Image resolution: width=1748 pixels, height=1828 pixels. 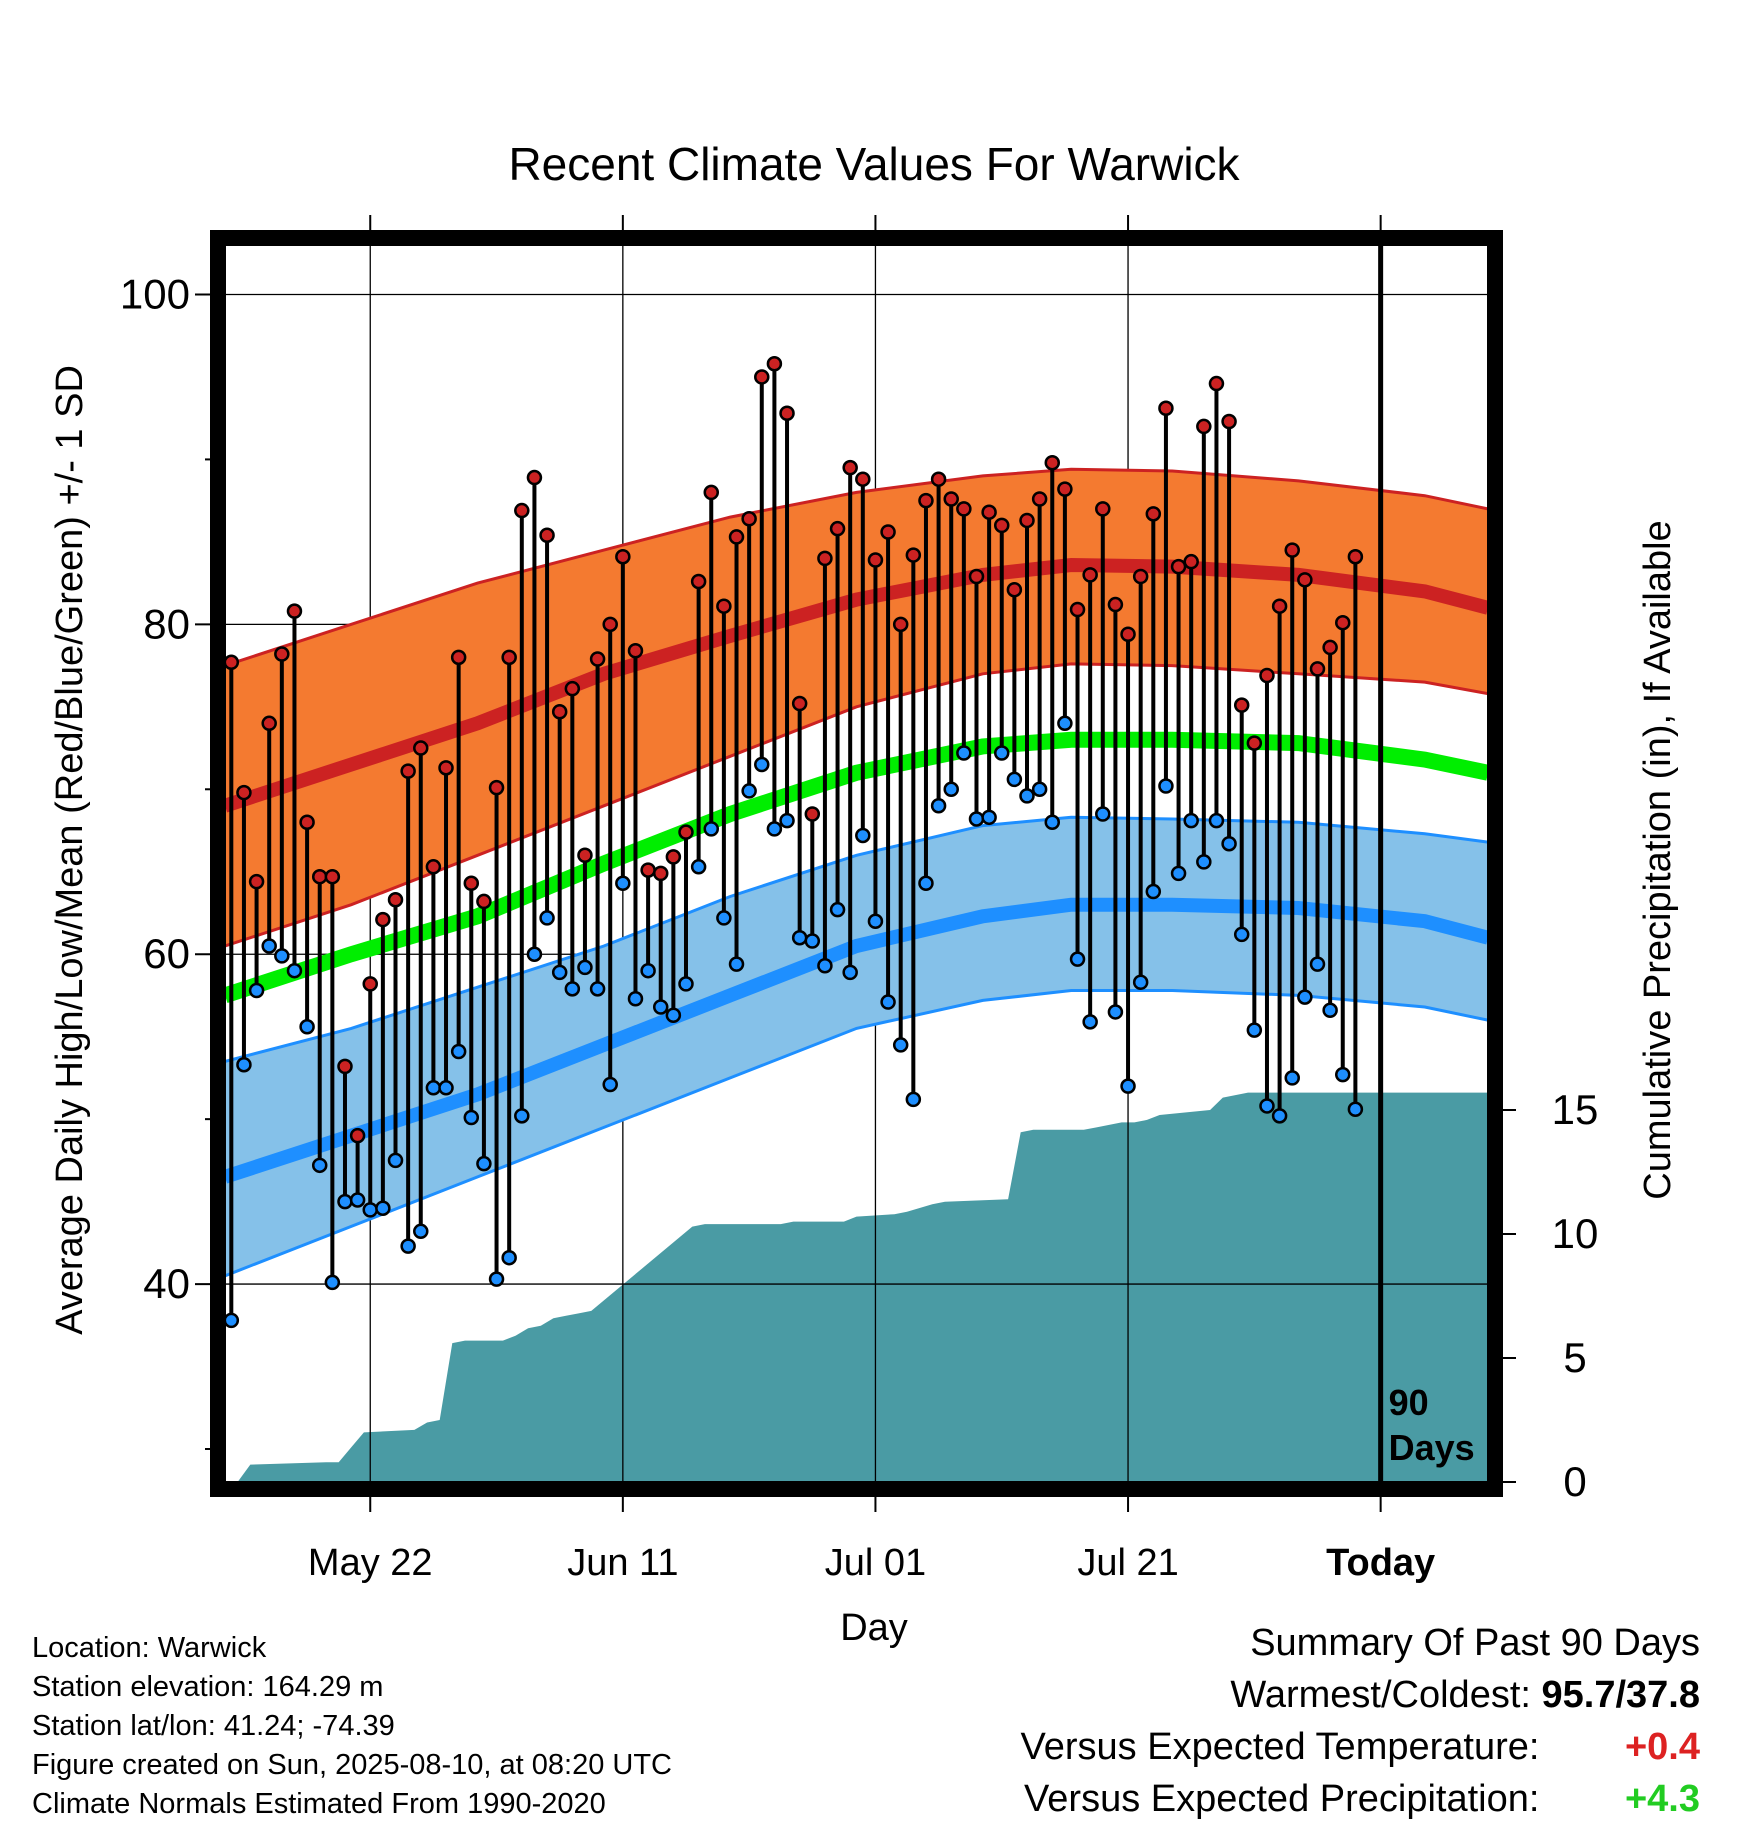 What do you see at coordinates (1574, 1481) in the screenshot?
I see `y2-tick-label: 0` at bounding box center [1574, 1481].